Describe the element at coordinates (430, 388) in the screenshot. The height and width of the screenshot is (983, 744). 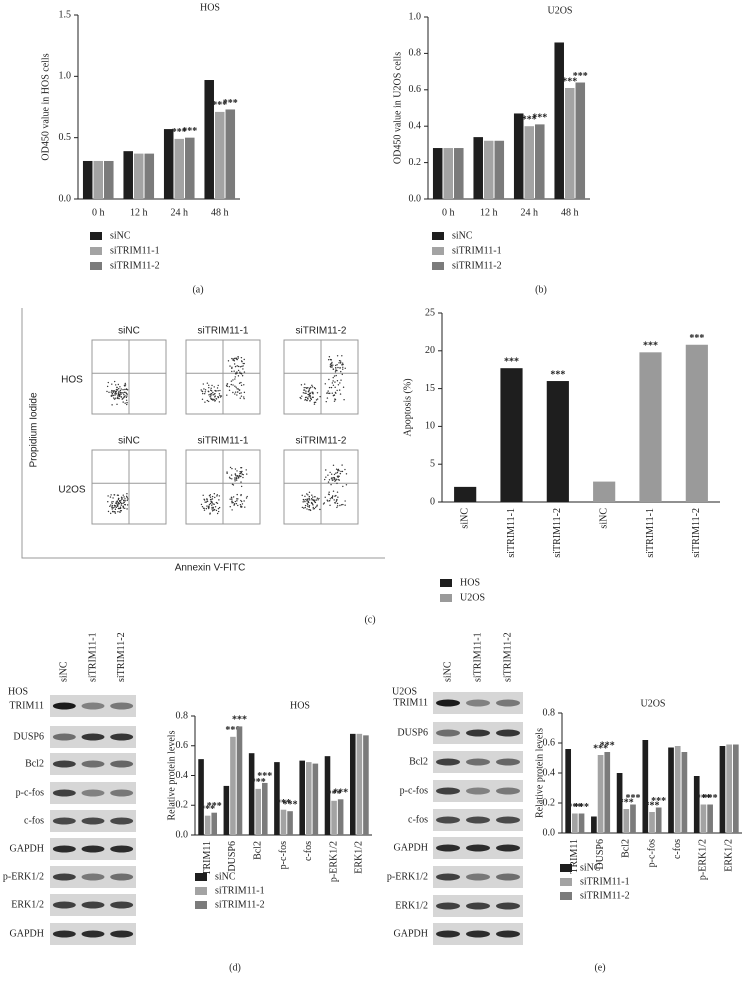
I see `y-tick-label: 15` at that location.